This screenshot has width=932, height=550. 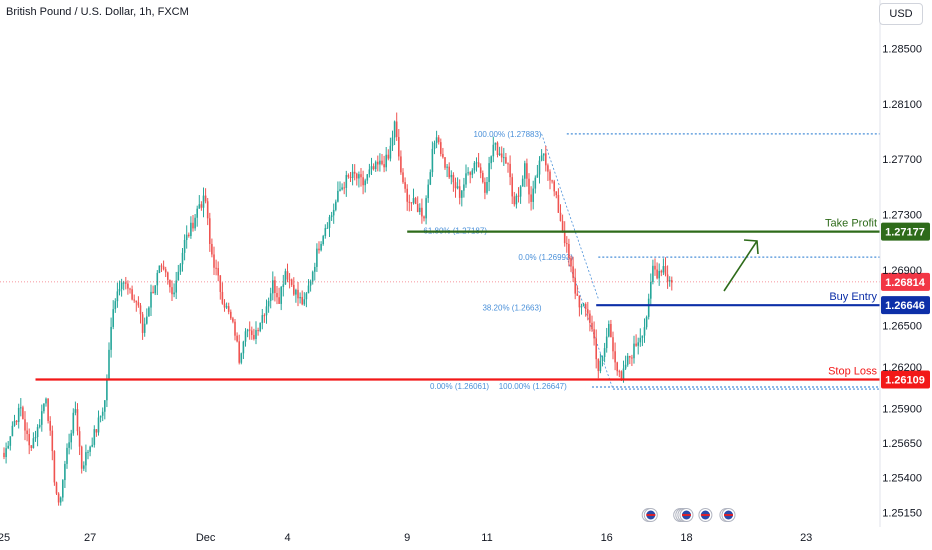 I want to click on buy-entry-price-label: 1.26646, so click(x=905, y=306).